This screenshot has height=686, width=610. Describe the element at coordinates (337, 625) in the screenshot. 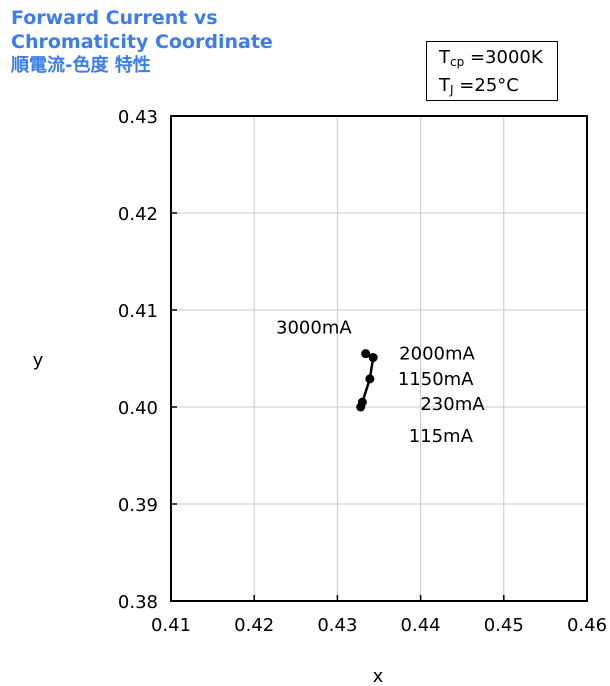

I see `x-tick-label-2: 0.43` at that location.